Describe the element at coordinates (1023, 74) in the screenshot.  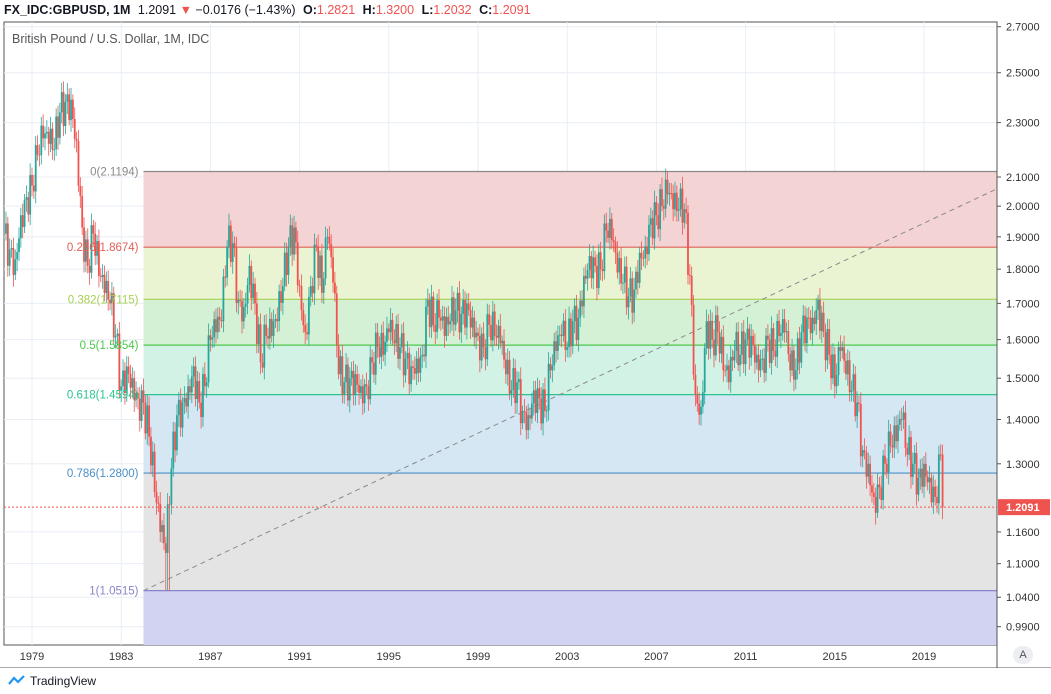
I see `y-tick-label: 2.5000` at that location.